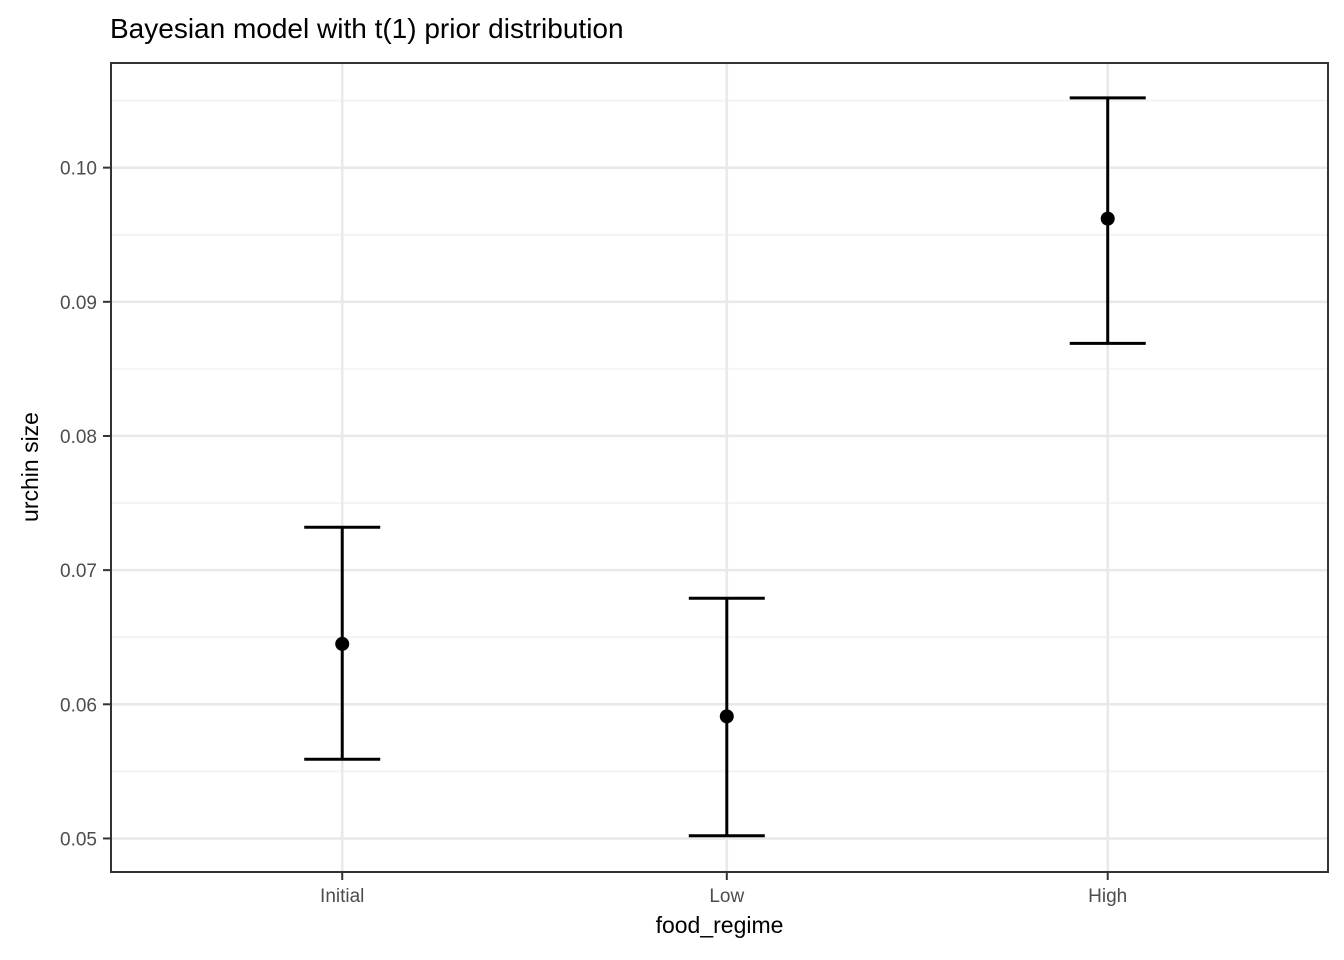  What do you see at coordinates (1107, 896) in the screenshot?
I see `x-tick-label: High` at bounding box center [1107, 896].